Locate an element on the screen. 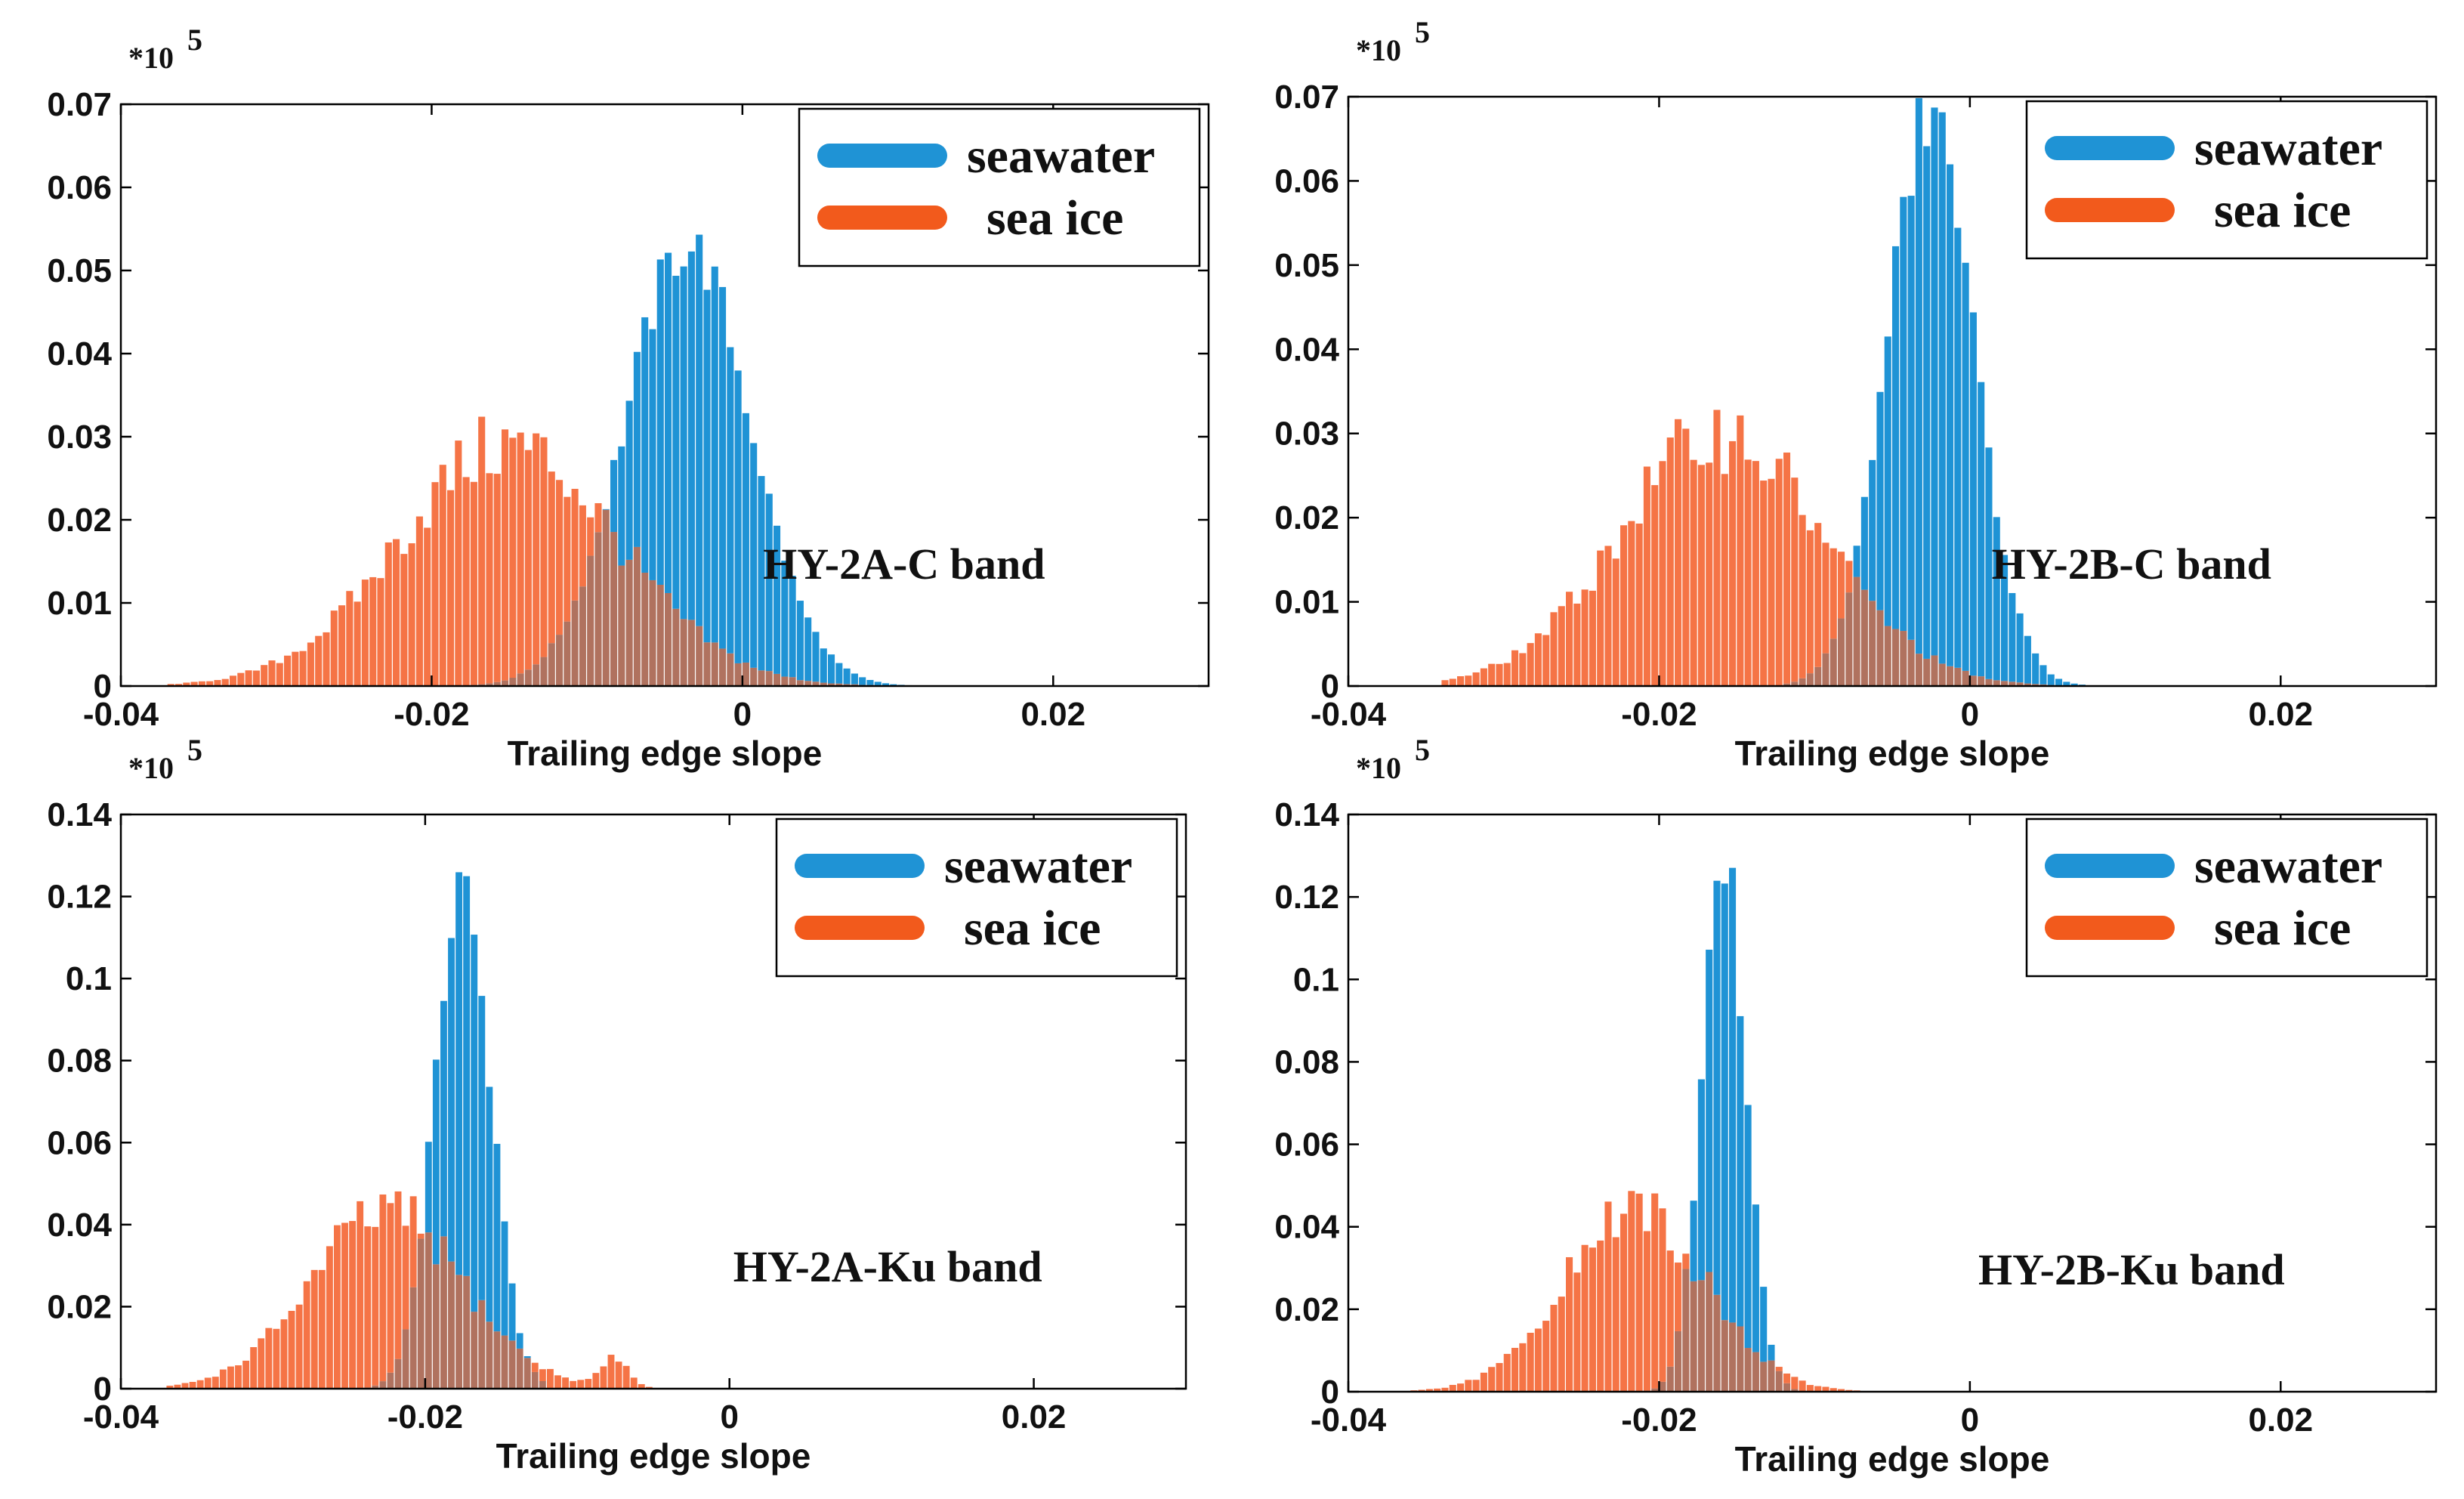 The width and height of the screenshot is (2464, 1499). y-tick-label: 0.01 is located at coordinates (1307, 602).